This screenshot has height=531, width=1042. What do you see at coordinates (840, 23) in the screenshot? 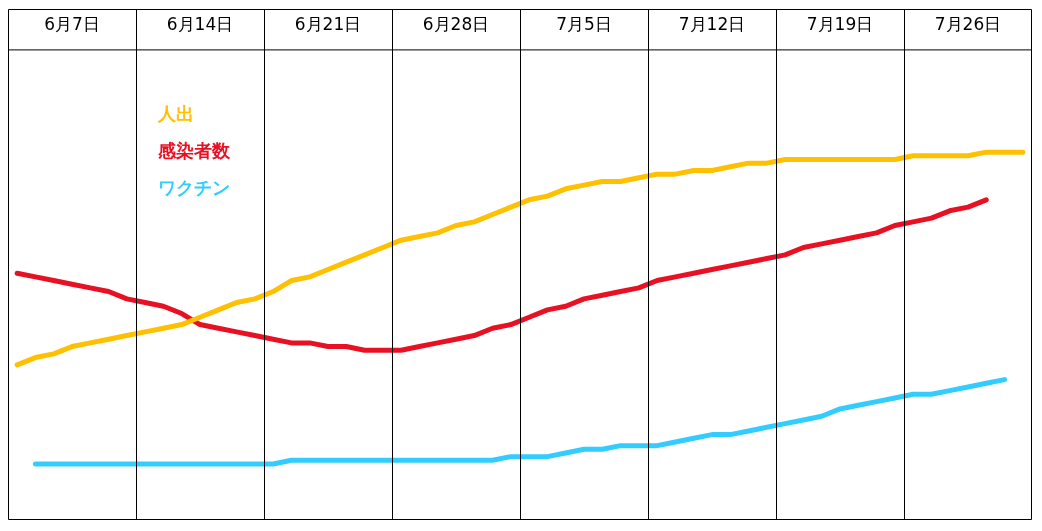
I see `x-tick-label: 7月19日` at bounding box center [840, 23].